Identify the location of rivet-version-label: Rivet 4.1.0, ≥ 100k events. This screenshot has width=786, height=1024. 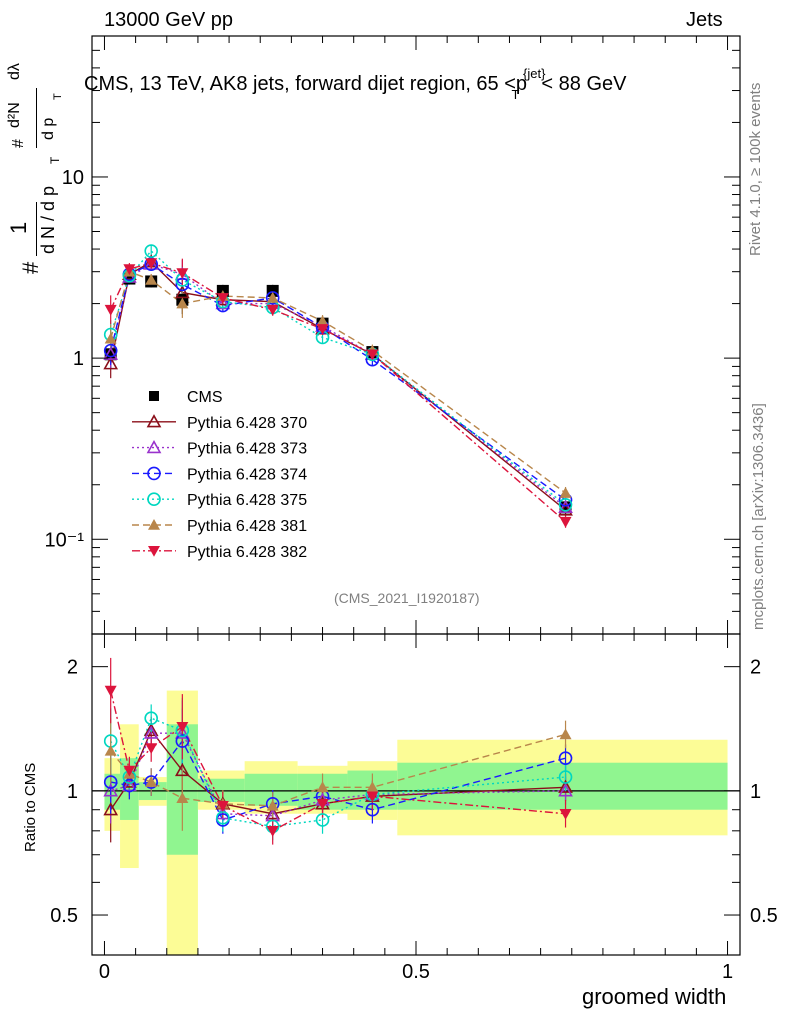
(755, 169).